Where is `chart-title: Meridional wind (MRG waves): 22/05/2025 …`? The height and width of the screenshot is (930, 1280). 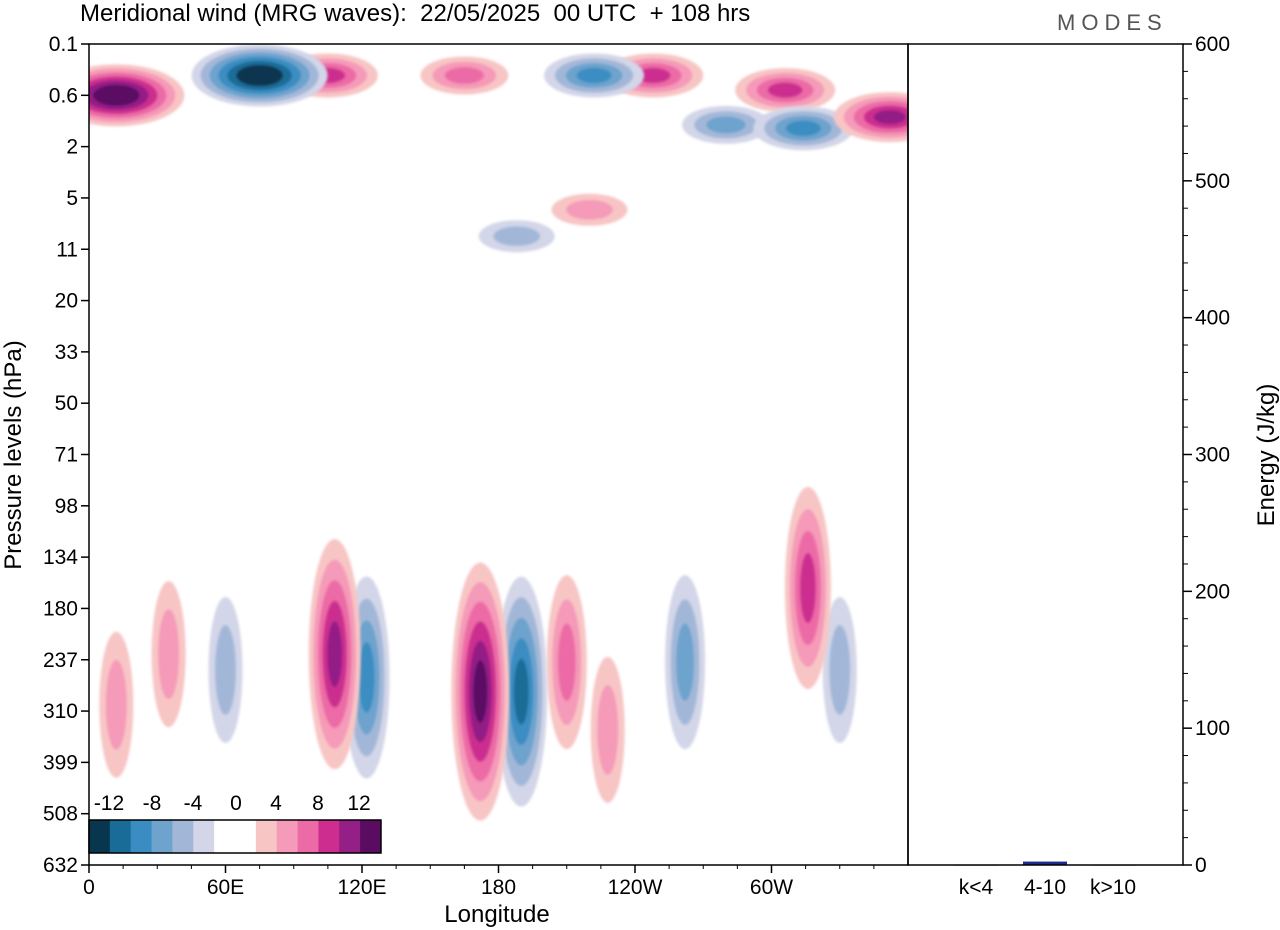
chart-title: Meridional wind (MRG waves): 22/05/2025 … is located at coordinates (415, 13).